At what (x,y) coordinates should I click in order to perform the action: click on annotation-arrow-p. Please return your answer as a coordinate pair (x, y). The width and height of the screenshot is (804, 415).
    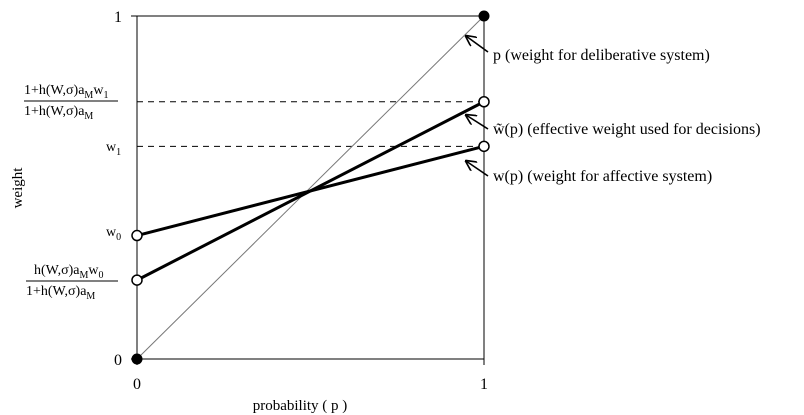
    Looking at the image, I should click on (477, 44).